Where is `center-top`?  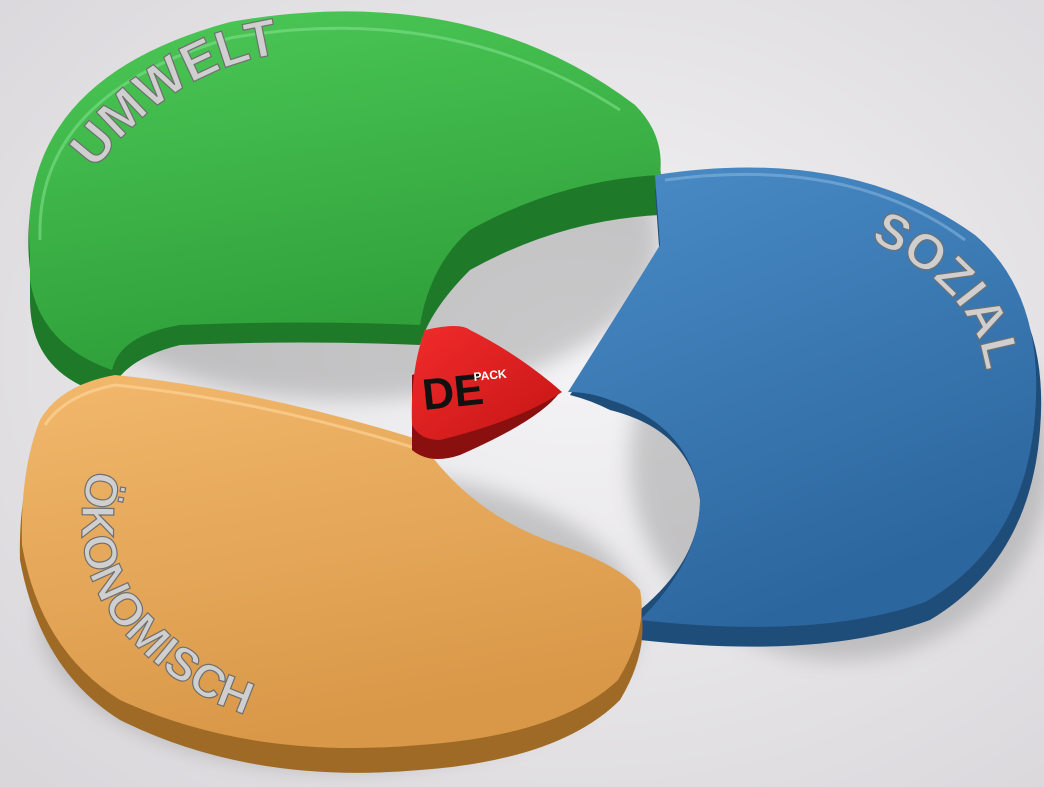 center-top is located at coordinates (486, 383).